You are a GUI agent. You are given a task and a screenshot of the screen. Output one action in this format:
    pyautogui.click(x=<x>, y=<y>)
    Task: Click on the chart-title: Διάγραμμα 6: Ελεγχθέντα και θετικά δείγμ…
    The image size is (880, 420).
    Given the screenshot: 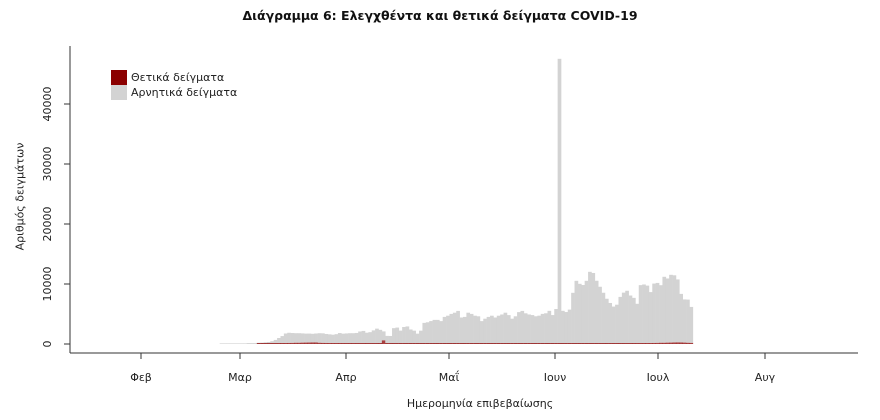 What is the action you would take?
    pyautogui.click(x=440, y=15)
    